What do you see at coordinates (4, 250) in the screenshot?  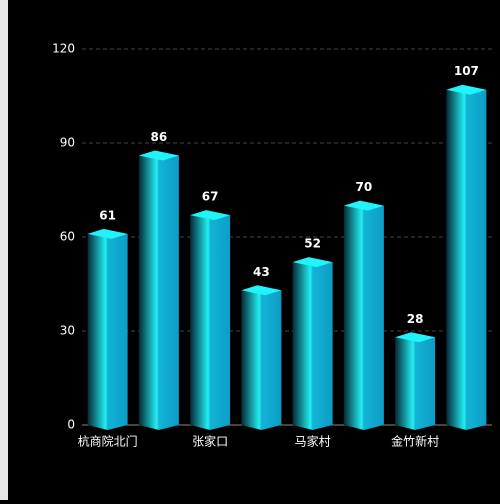 I see `side-strip` at bounding box center [4, 250].